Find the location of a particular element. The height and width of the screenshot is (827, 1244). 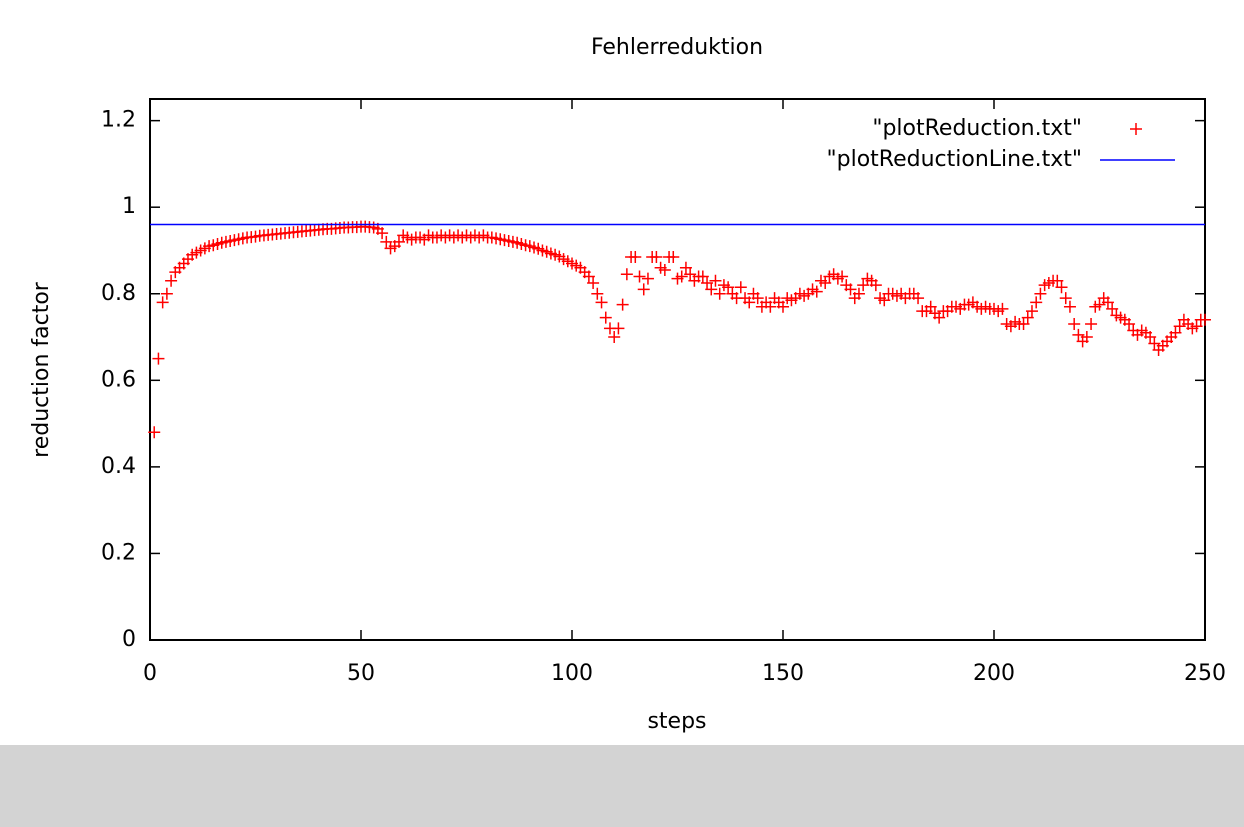

chart-title: Fehlerreduktion is located at coordinates (677, 47).